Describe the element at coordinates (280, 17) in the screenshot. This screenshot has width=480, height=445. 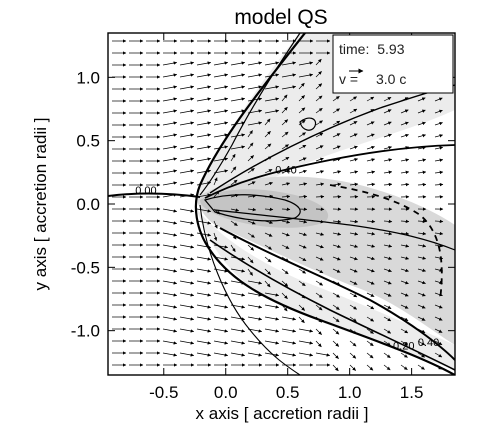
I see `chart-title: model QS` at that location.